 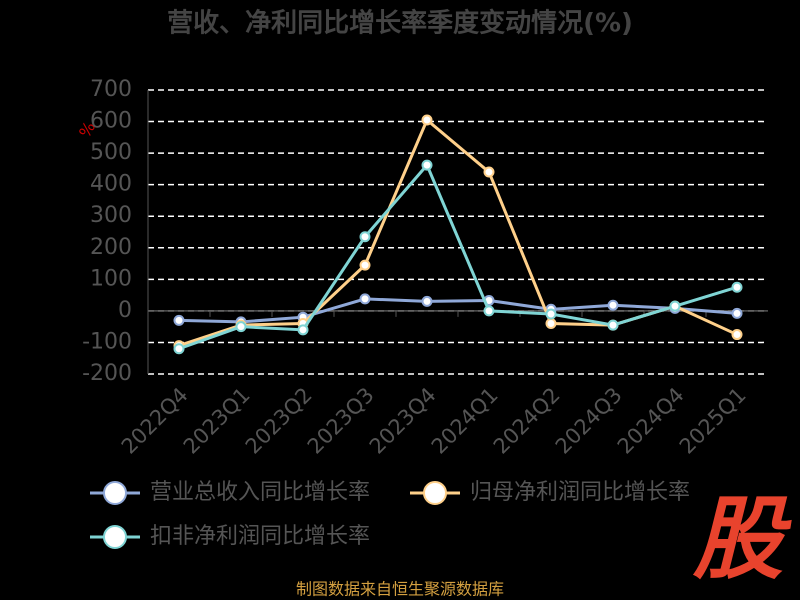 I want to click on legend-label: 营业总收入同比增长率, so click(x=260, y=492).